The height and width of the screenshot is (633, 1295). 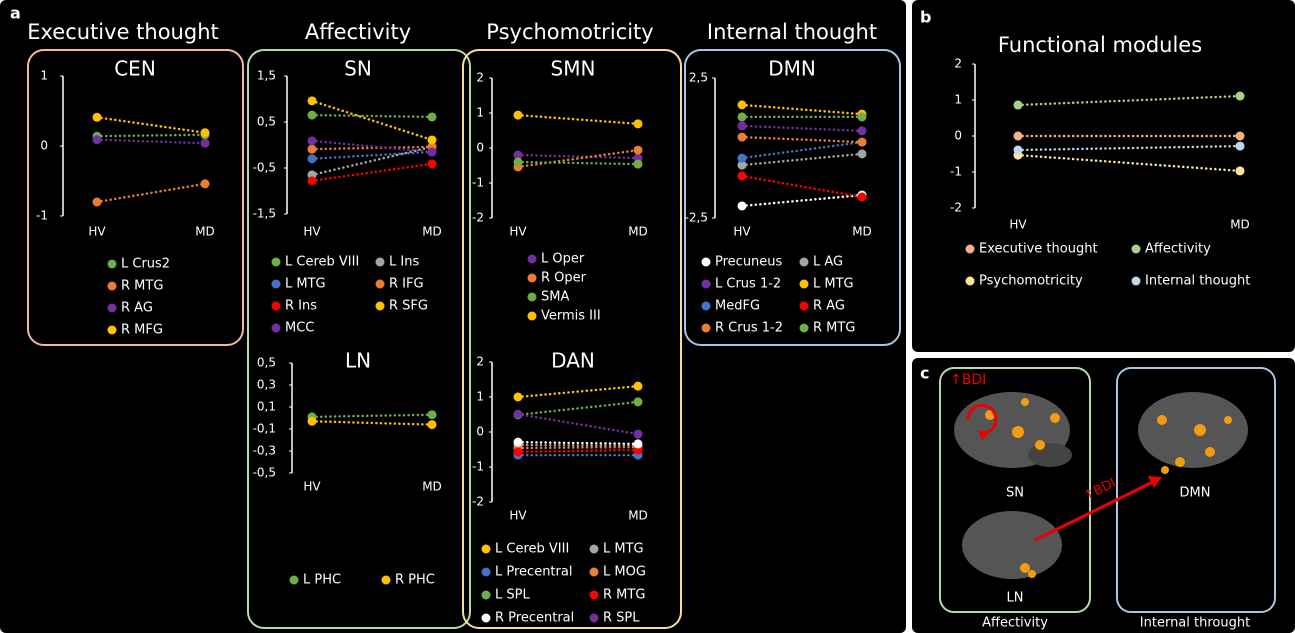 I want to click on box-executive, so click(x=135, y=197).